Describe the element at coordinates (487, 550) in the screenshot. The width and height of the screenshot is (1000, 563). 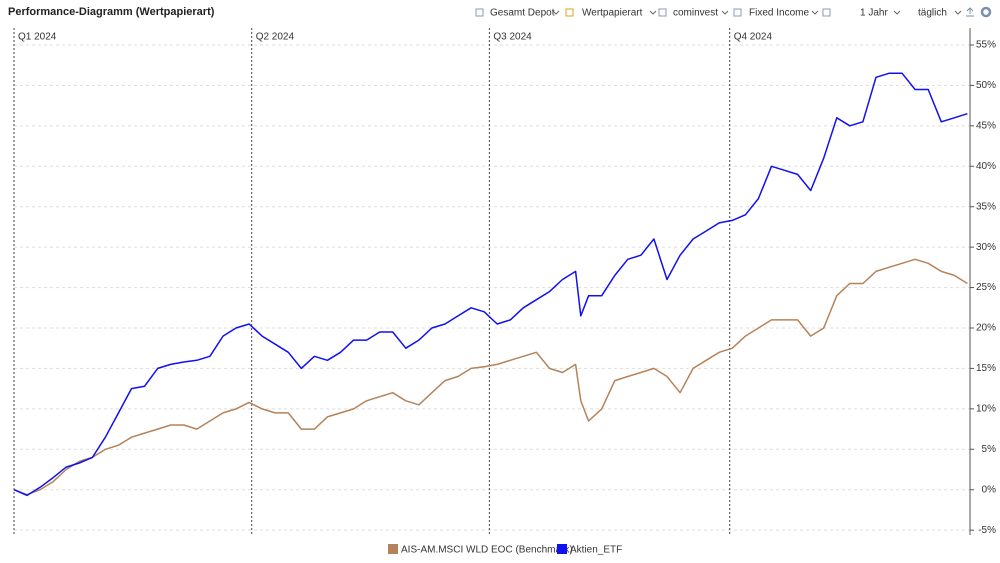
I see `legend-label: AIS-AM.MSCI WLD EOC (Benchmark)` at that location.